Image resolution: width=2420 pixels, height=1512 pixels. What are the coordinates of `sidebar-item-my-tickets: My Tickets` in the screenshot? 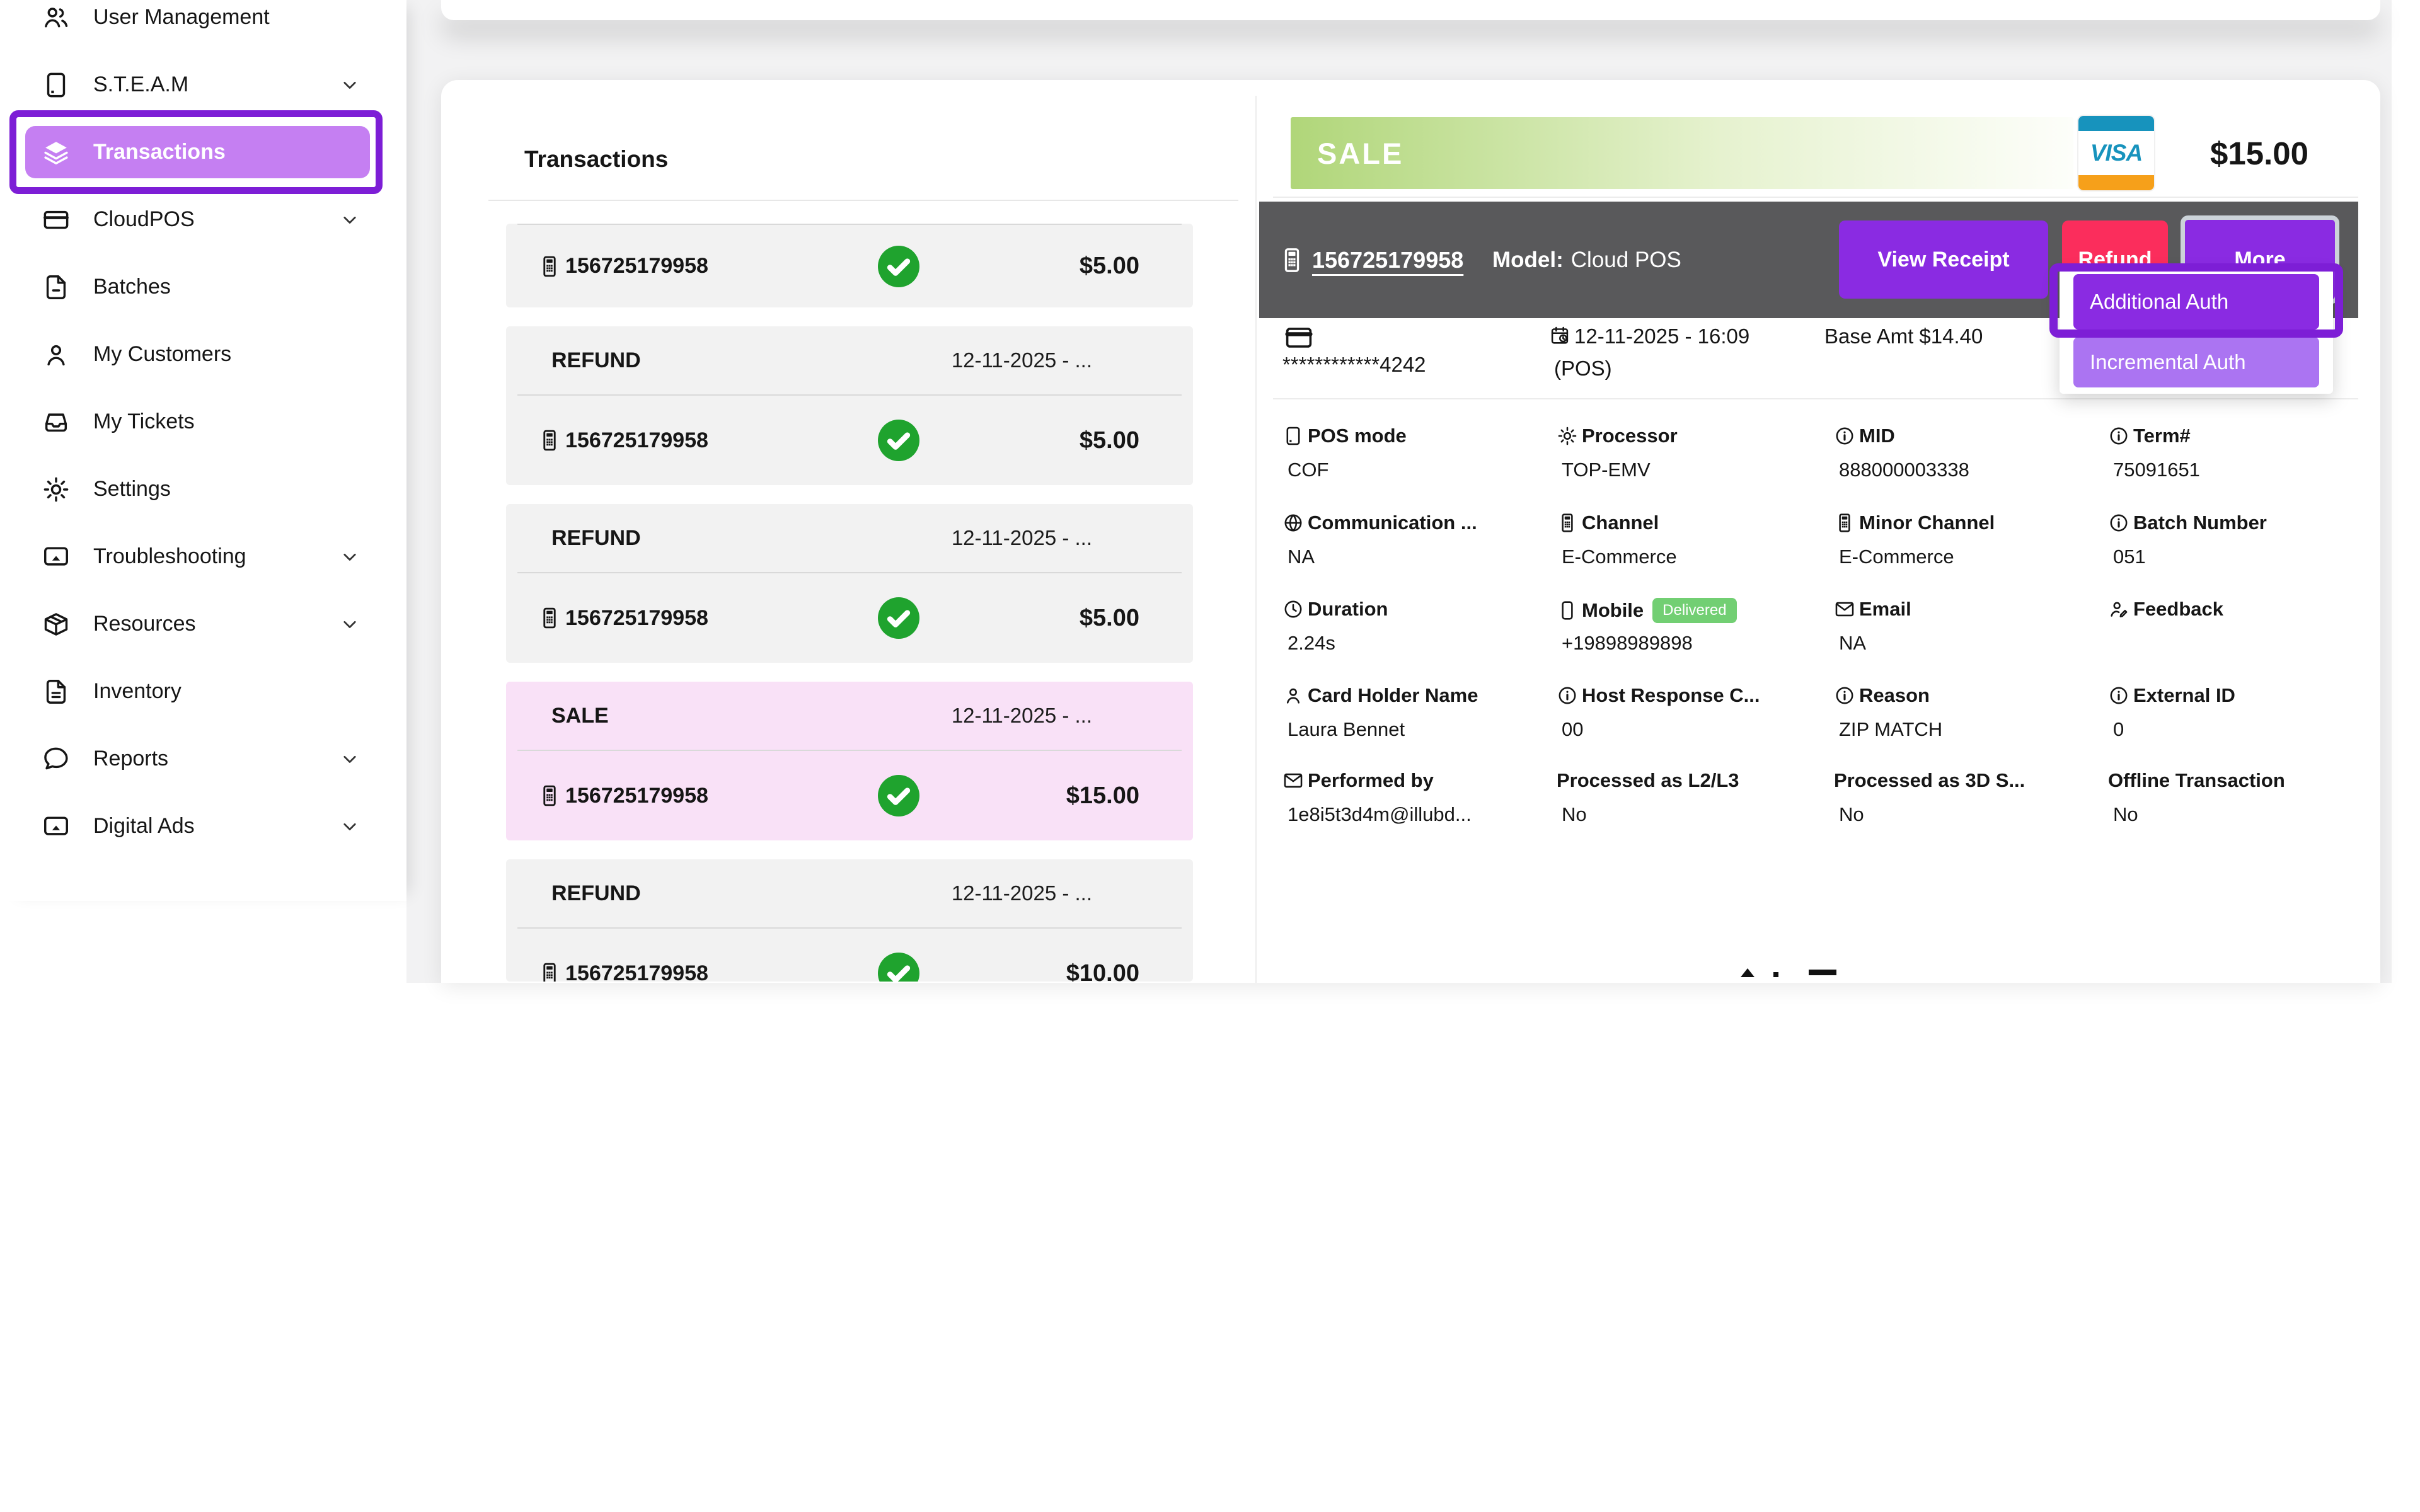 It's located at (203, 421).